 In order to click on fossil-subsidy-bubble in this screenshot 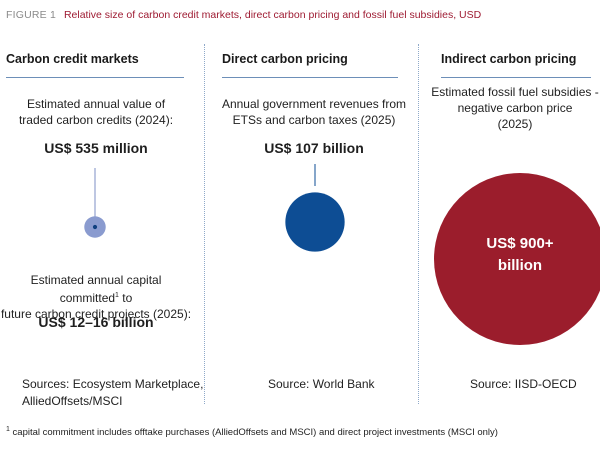, I will do `click(517, 259)`.